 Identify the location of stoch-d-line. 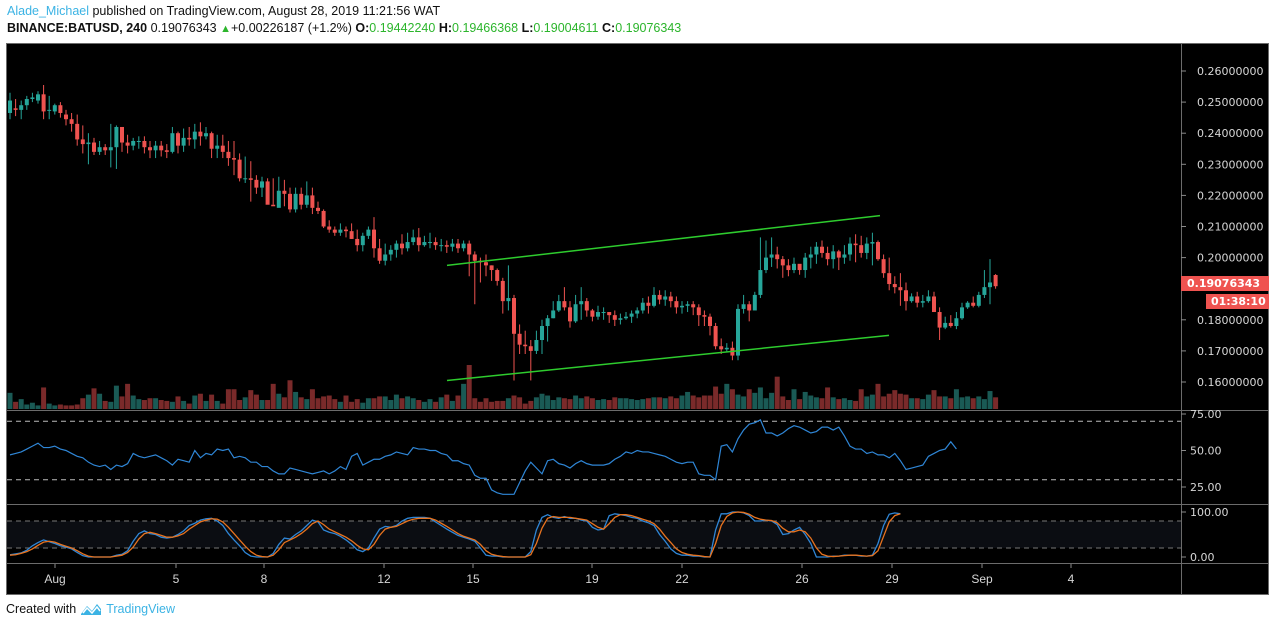
(455, 534).